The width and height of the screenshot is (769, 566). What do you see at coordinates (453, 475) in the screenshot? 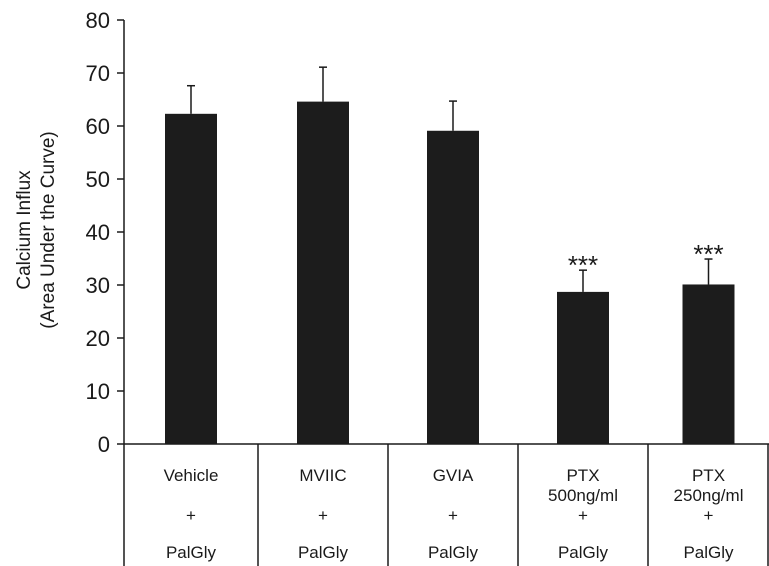
I see `category-label-line: GVIA` at bounding box center [453, 475].